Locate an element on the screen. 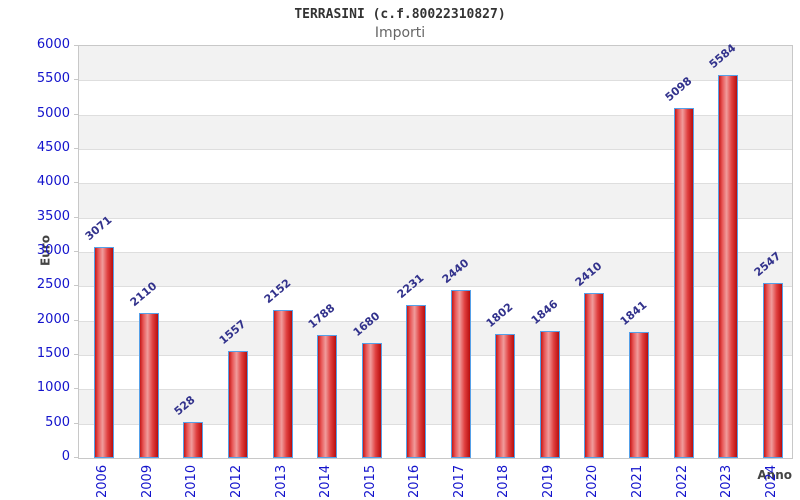 Image resolution: width=800 pixels, height=500 pixels. x-tick-label: 2013 is located at coordinates (281, 481).